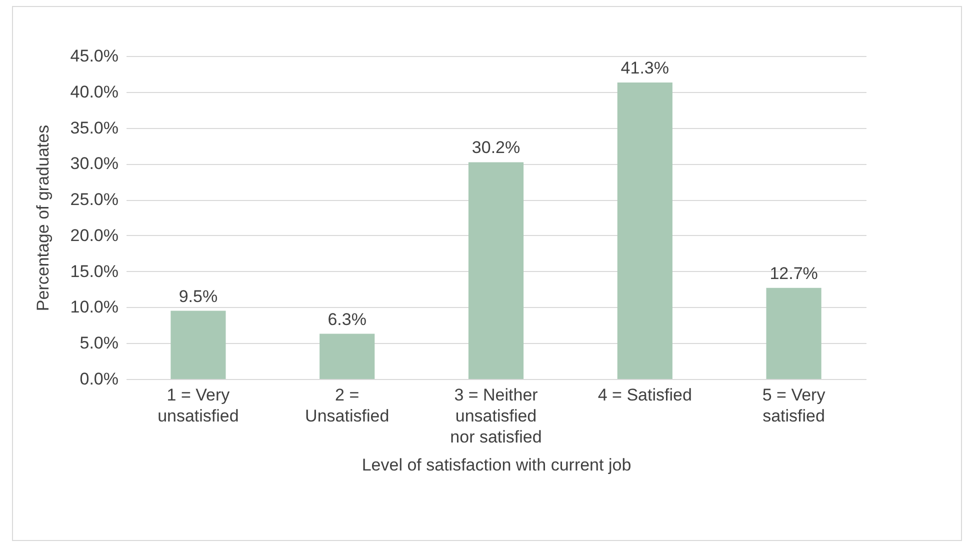  I want to click on y-tick-label: 25.0%, so click(94, 200).